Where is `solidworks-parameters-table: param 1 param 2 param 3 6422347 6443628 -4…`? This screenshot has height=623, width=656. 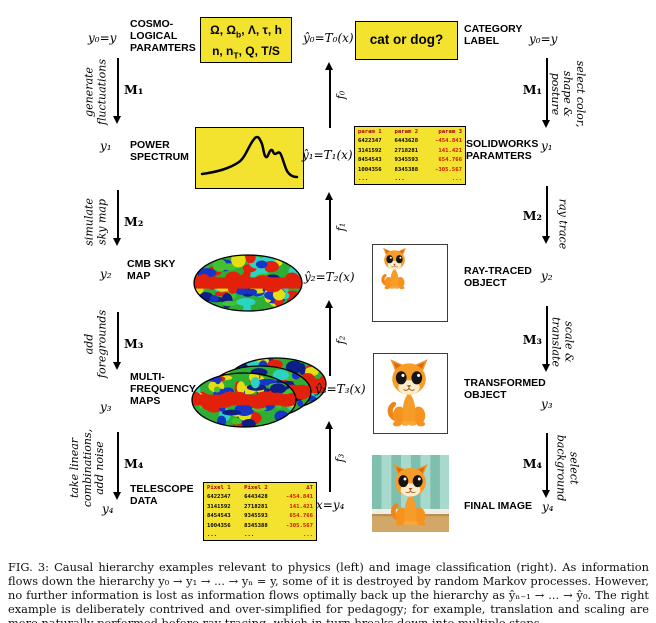 solidworks-parameters-table: param 1 param 2 param 3 6422347 6443628 -4… is located at coordinates (410, 156).